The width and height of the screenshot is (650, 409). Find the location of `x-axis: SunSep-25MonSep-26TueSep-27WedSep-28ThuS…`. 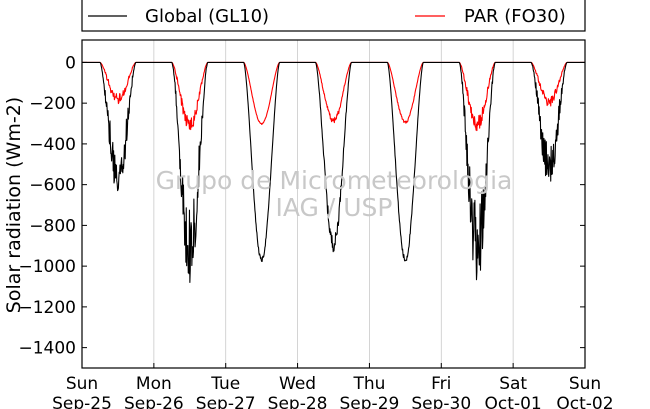

x-axis: SunSep-25MonSep-26TueSep-27WedSep-28ThuS… is located at coordinates (333, 386).